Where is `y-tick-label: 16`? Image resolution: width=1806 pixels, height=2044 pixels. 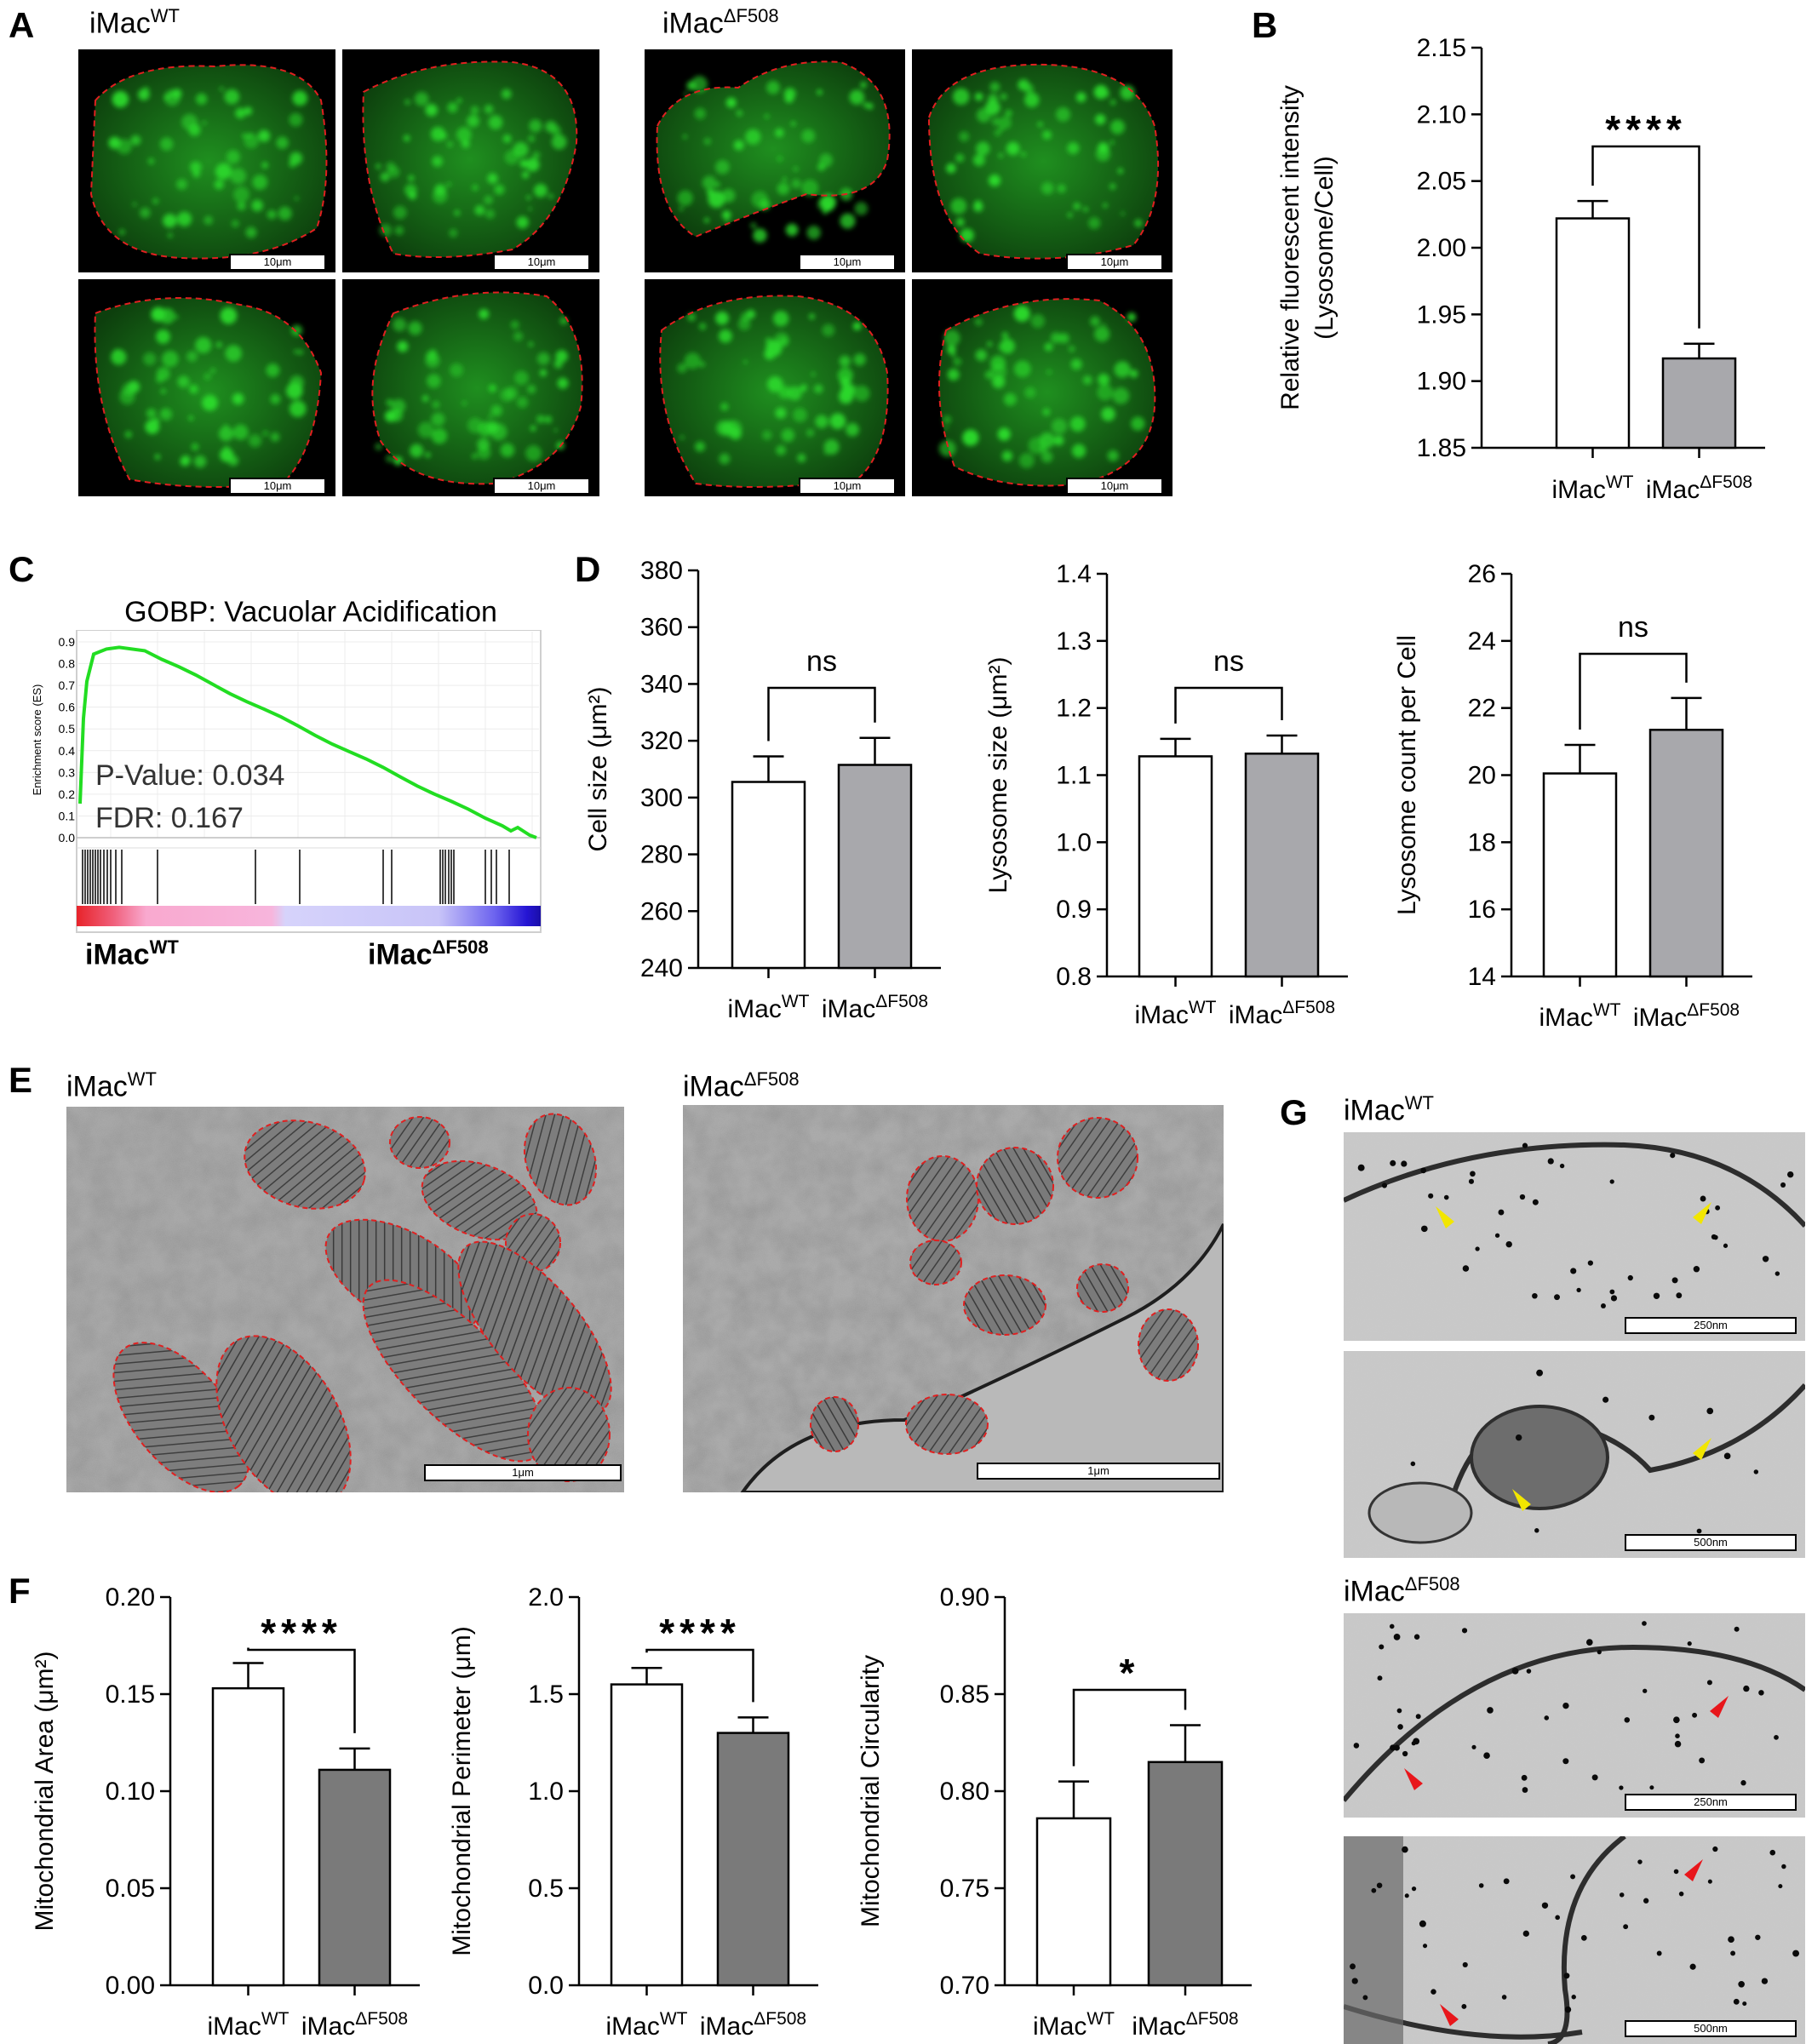 y-tick-label: 16 is located at coordinates (1482, 910).